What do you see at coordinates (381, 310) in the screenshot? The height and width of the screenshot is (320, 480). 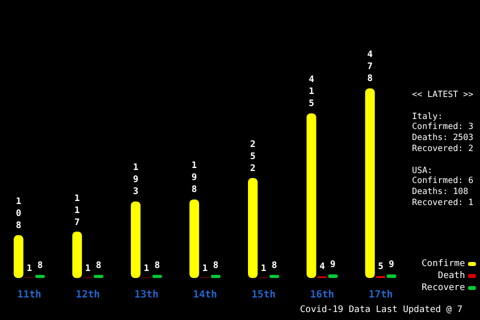 I see `text: Covid-19 Data Last Updated @ 7` at bounding box center [381, 310].